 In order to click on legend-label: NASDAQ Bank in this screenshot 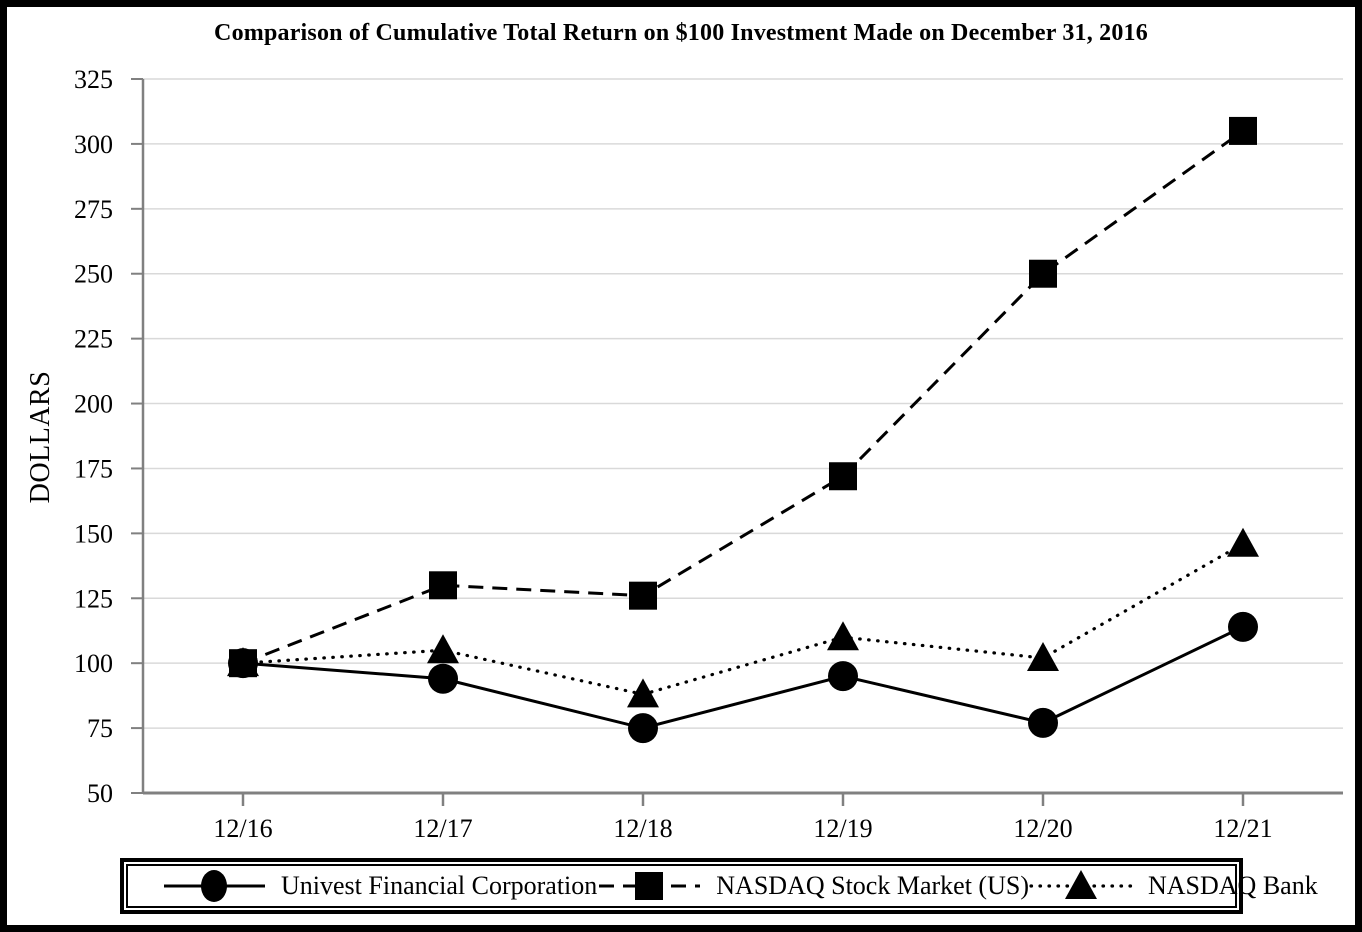, I will do `click(1232, 885)`.